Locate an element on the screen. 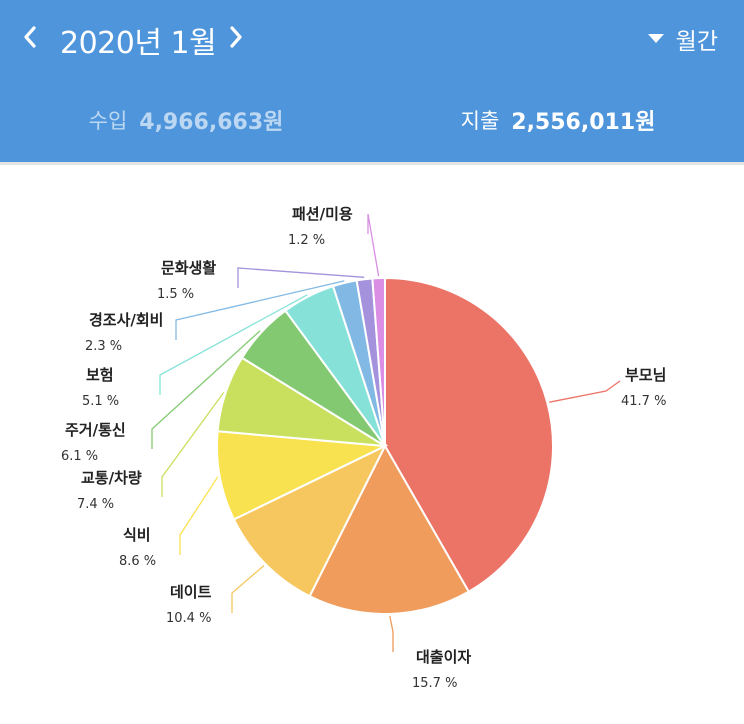  slice-percent-label: 10.4 % is located at coordinates (188, 618).